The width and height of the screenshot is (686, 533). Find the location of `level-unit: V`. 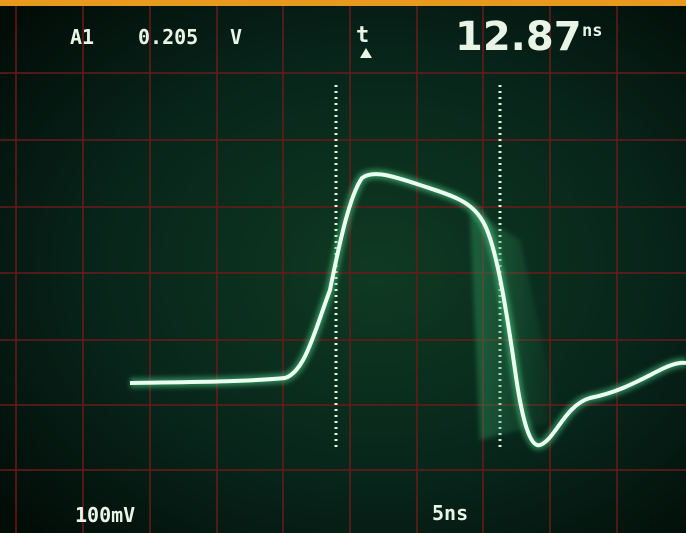

level-unit: V is located at coordinates (236, 37).